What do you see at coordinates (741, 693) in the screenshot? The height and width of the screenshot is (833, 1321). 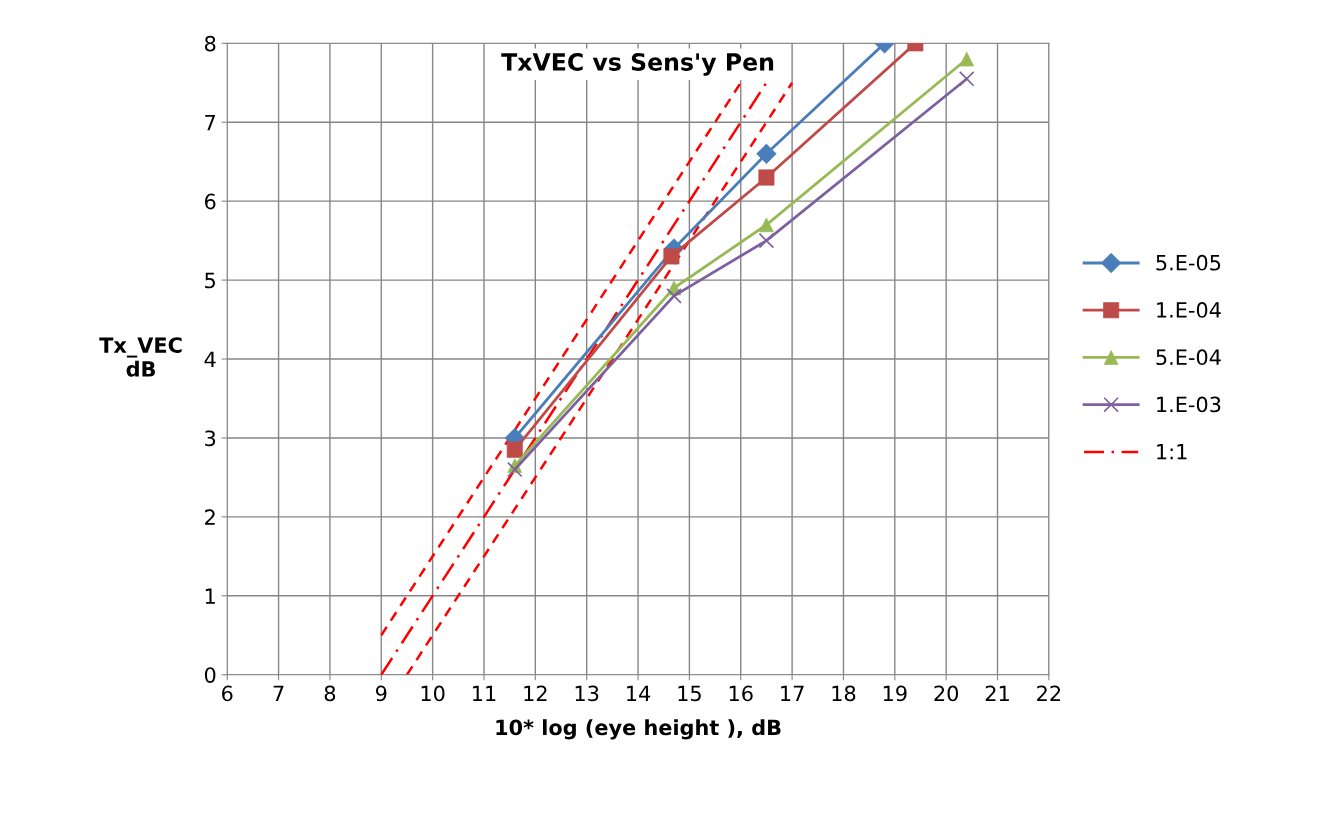 I see `x-tick-label: 16` at bounding box center [741, 693].